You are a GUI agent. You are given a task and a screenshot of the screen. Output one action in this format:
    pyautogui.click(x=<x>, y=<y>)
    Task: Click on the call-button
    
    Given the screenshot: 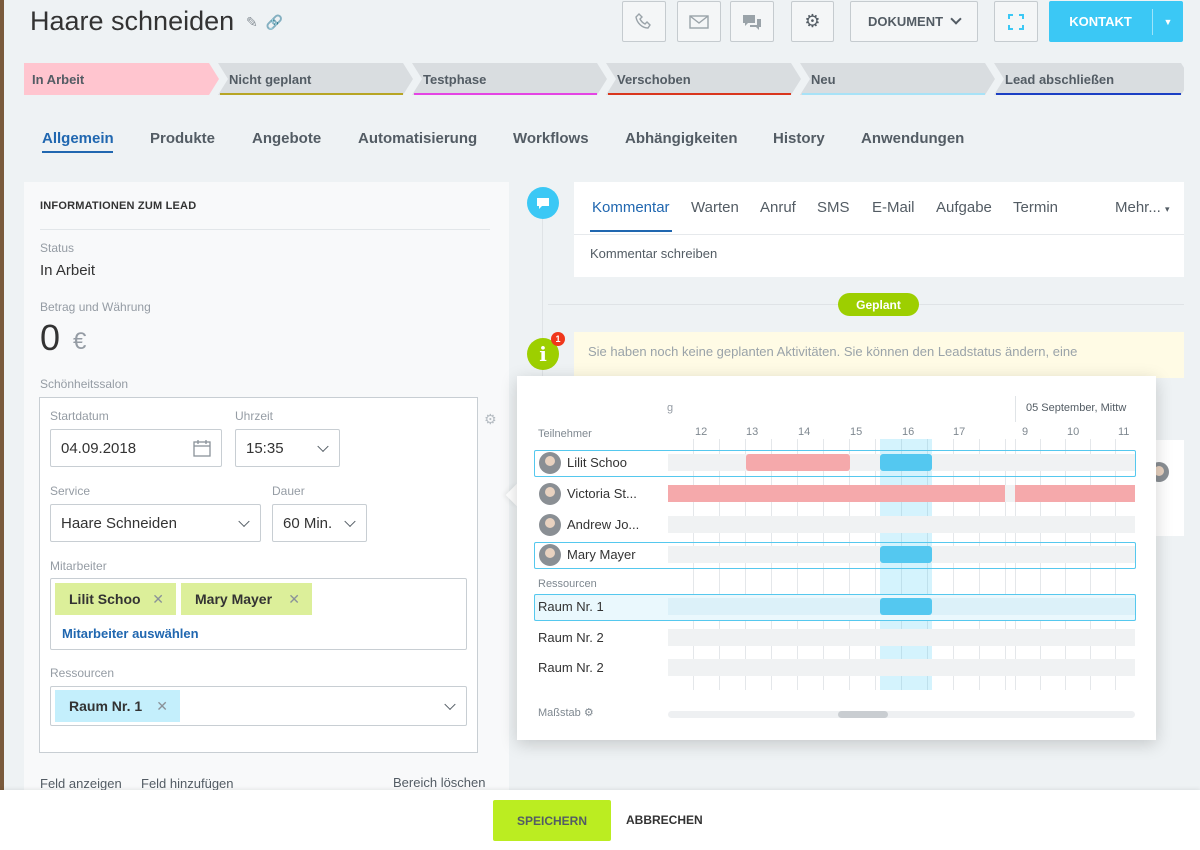 What is the action you would take?
    pyautogui.click(x=644, y=21)
    